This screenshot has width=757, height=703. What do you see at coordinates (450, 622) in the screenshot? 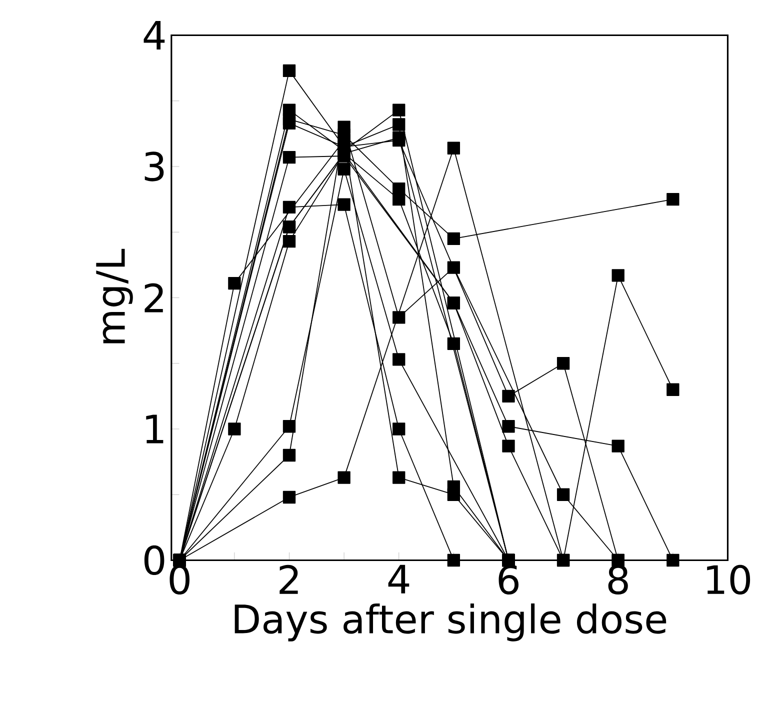
I see `x-axis-title: Days after single dose` at bounding box center [450, 622].